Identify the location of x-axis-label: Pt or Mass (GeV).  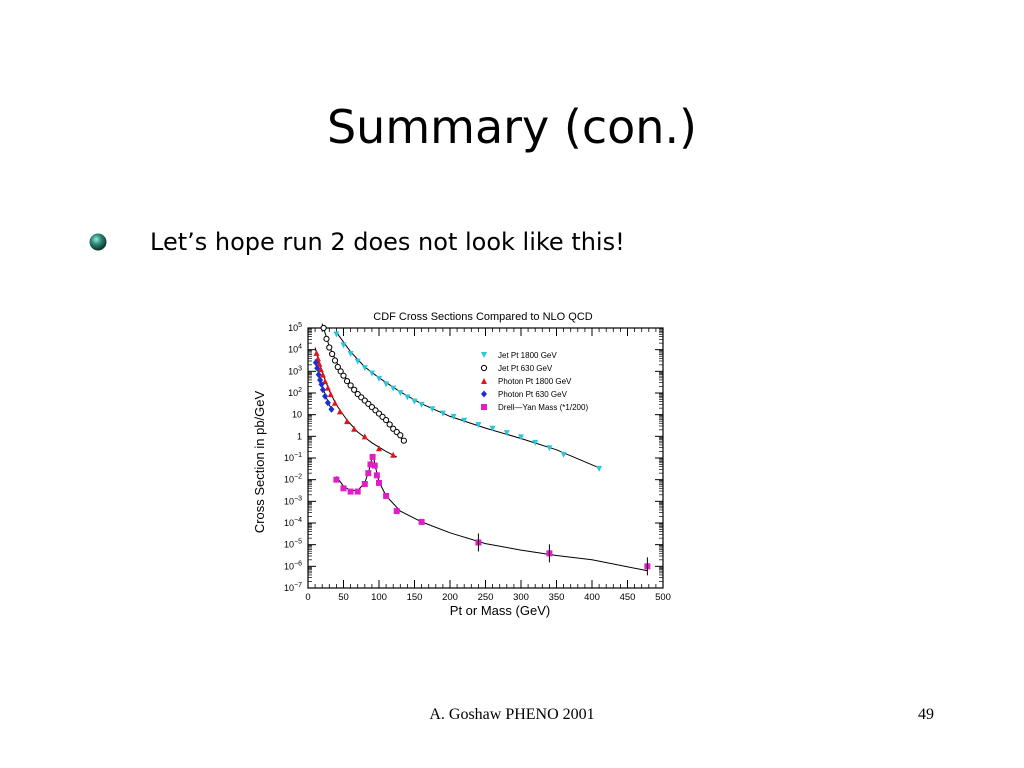
(500, 610).